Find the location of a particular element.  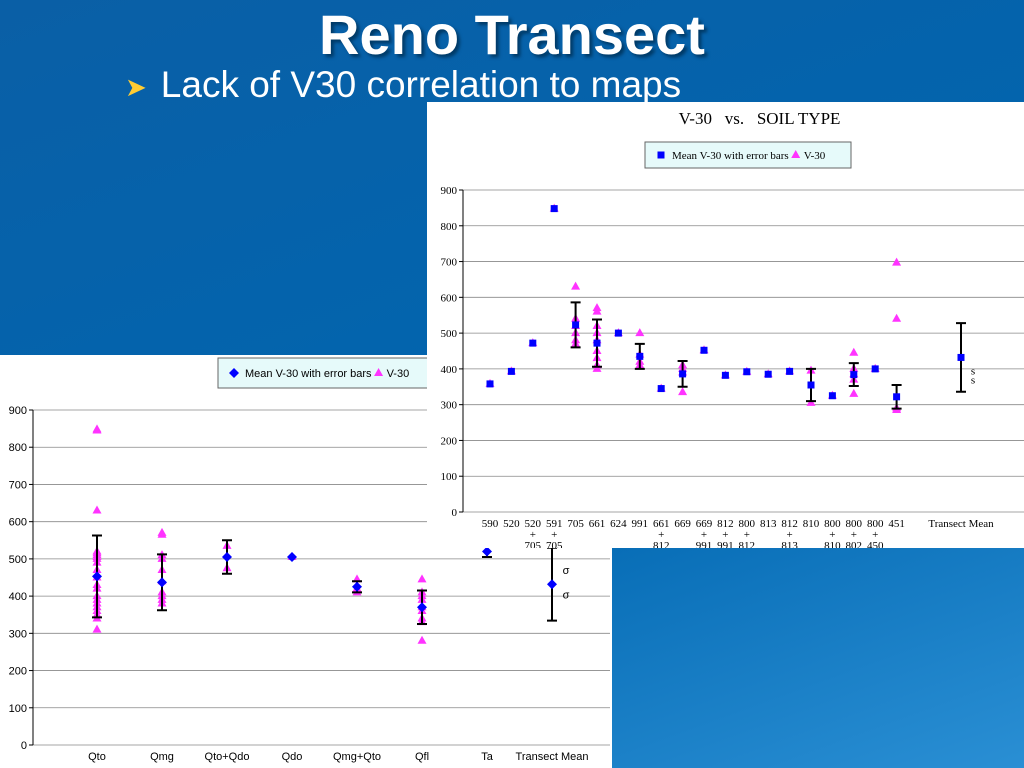

x-tick-label: 661 +812 is located at coordinates (661, 533).